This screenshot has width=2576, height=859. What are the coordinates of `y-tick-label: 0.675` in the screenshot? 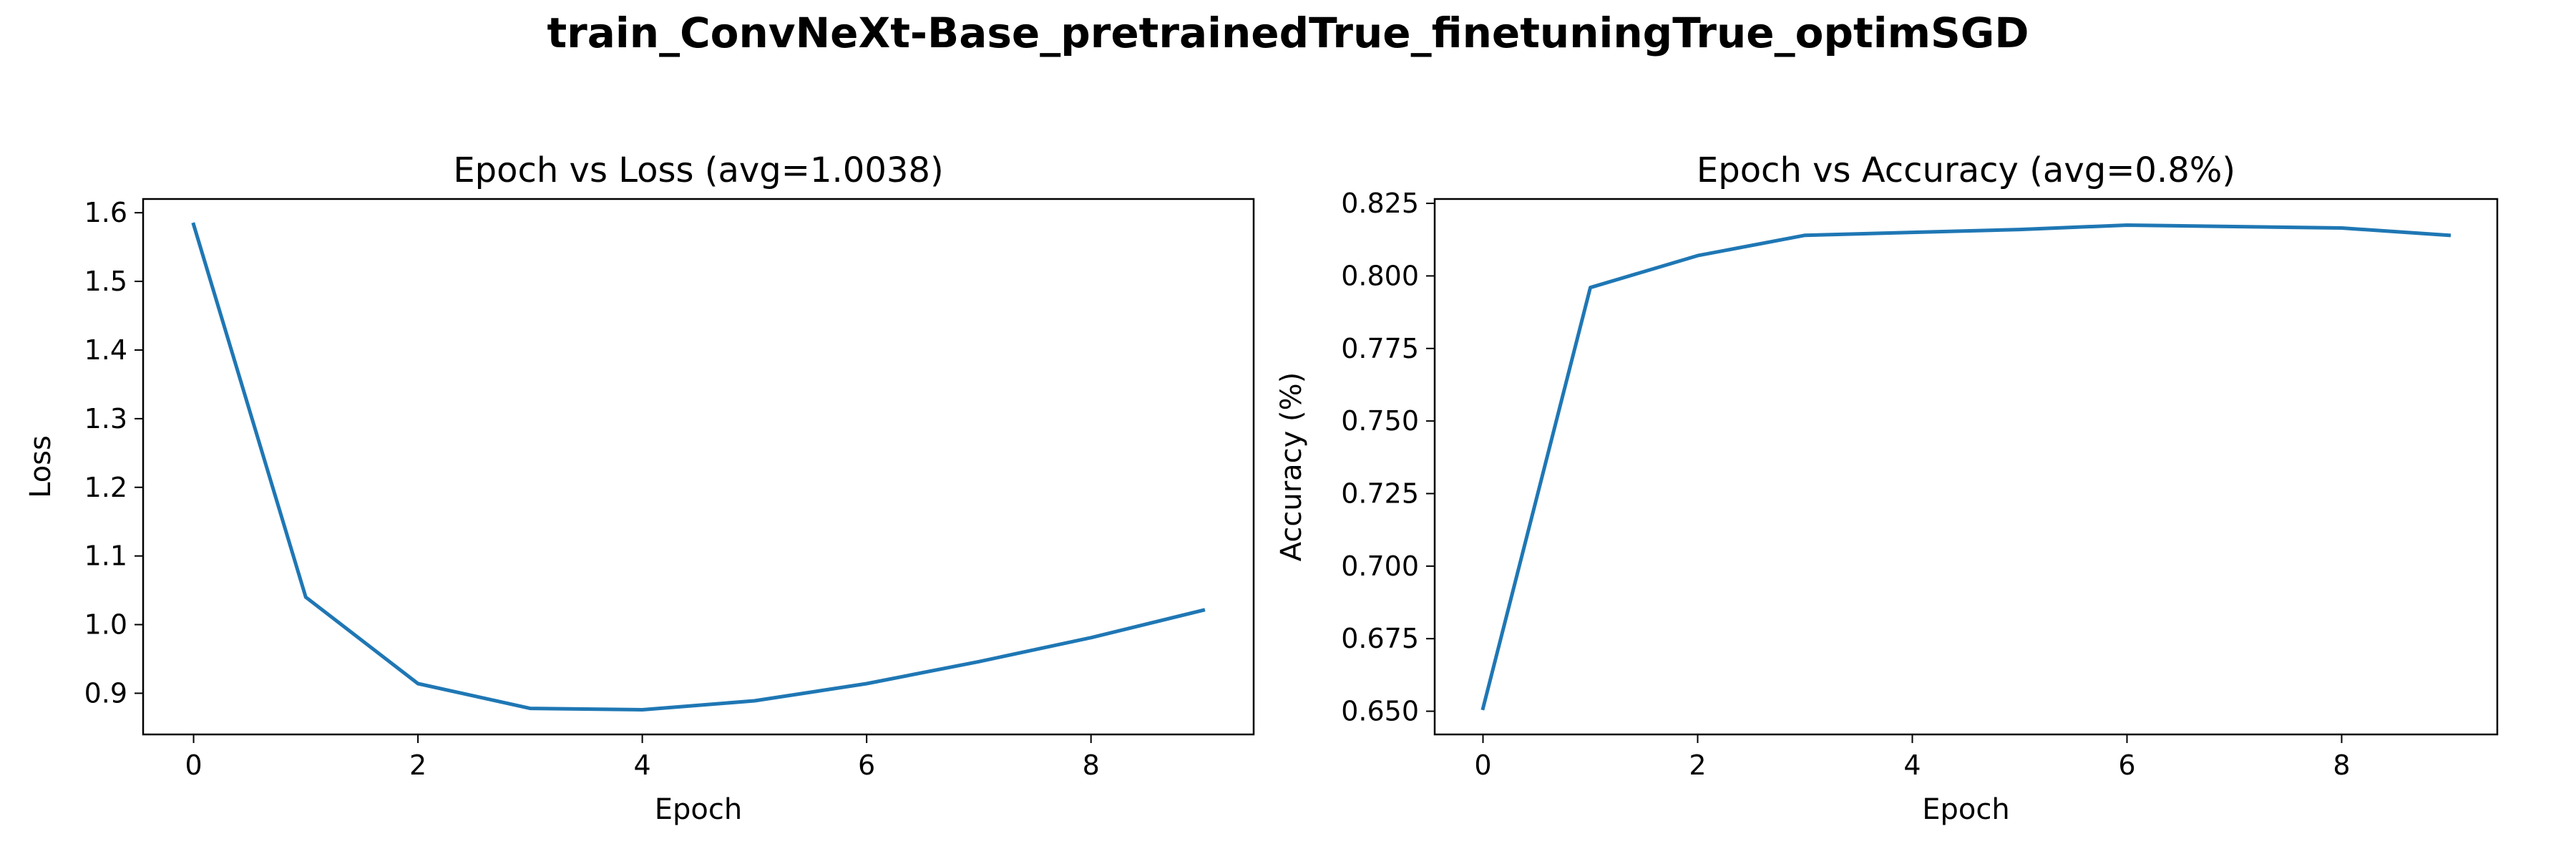 It's located at (1380, 638).